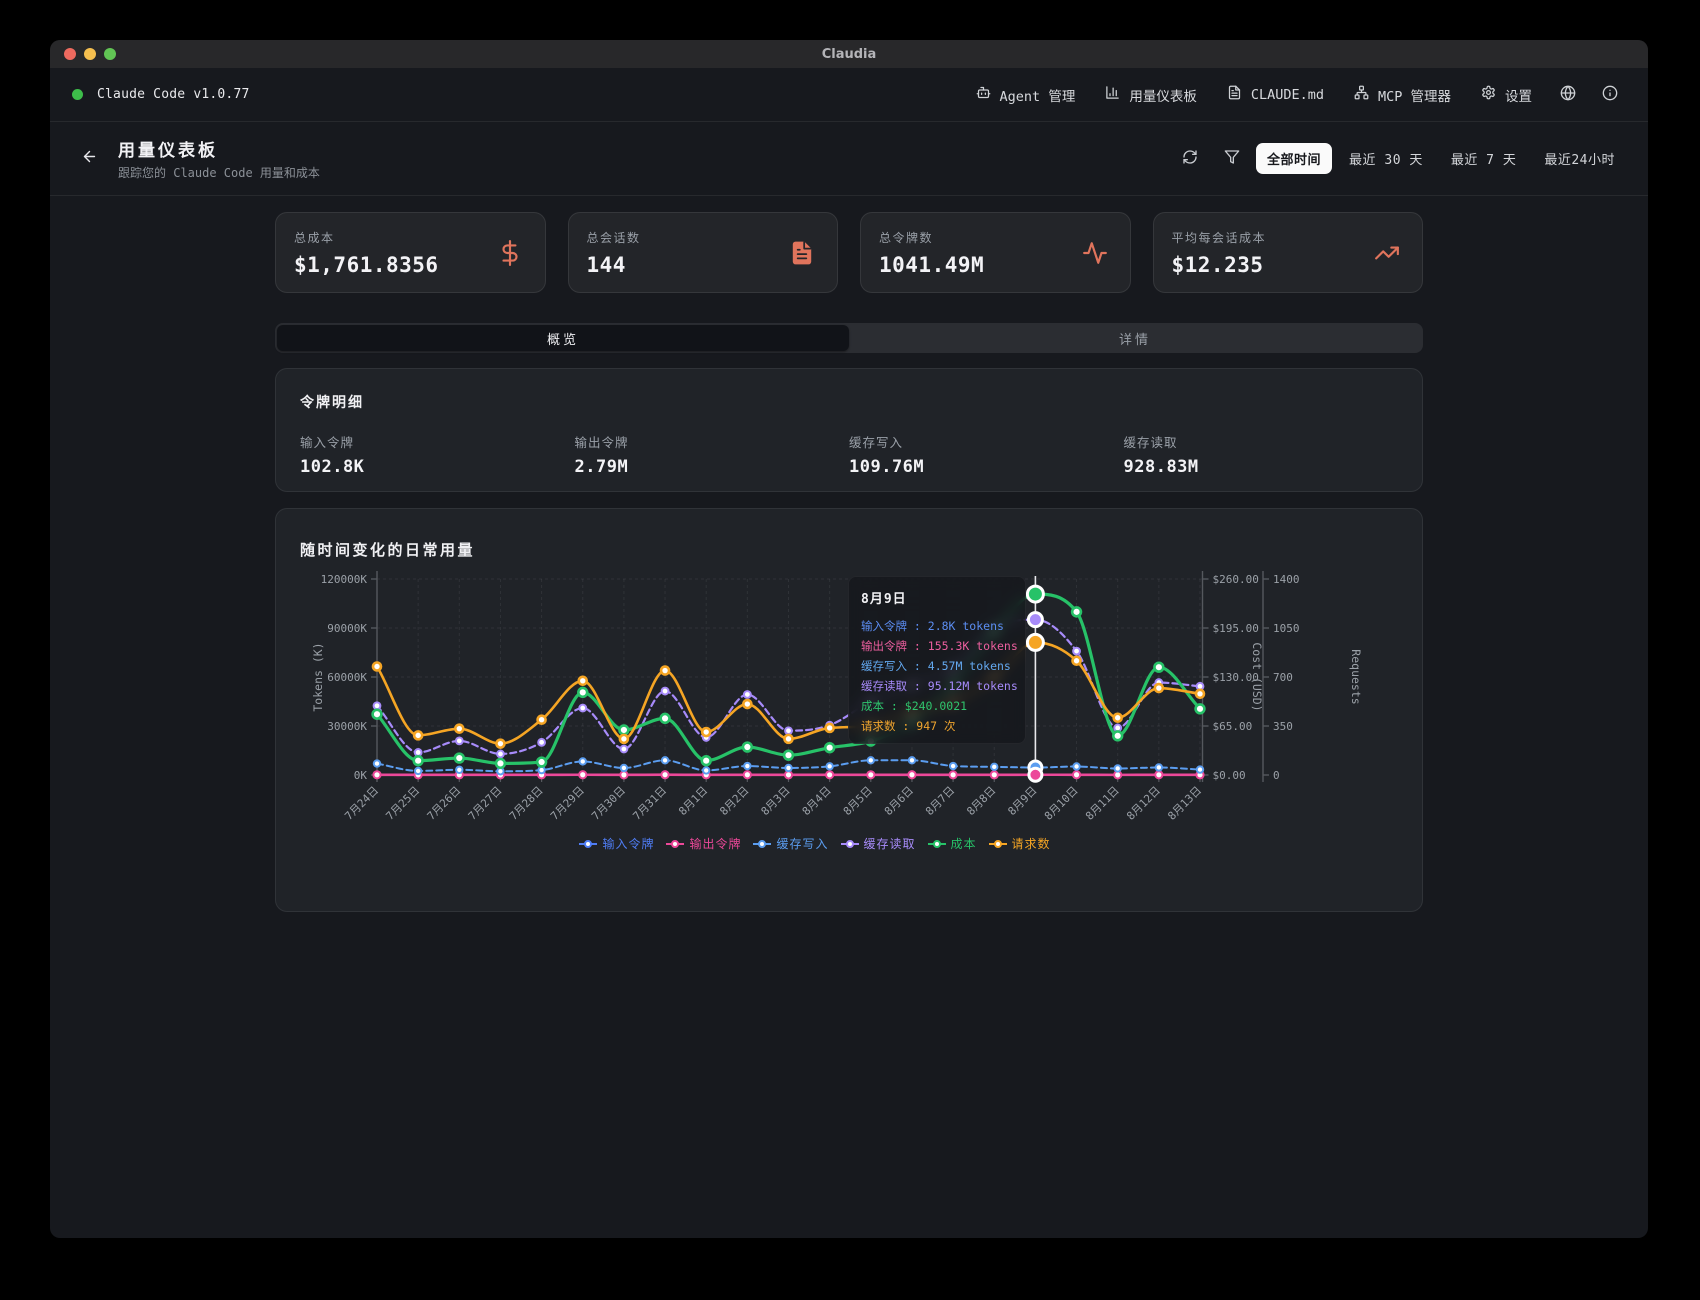 This screenshot has height=1300, width=1700. I want to click on stat-card-total-cost: 总成本 $1,761.8356, so click(410, 252).